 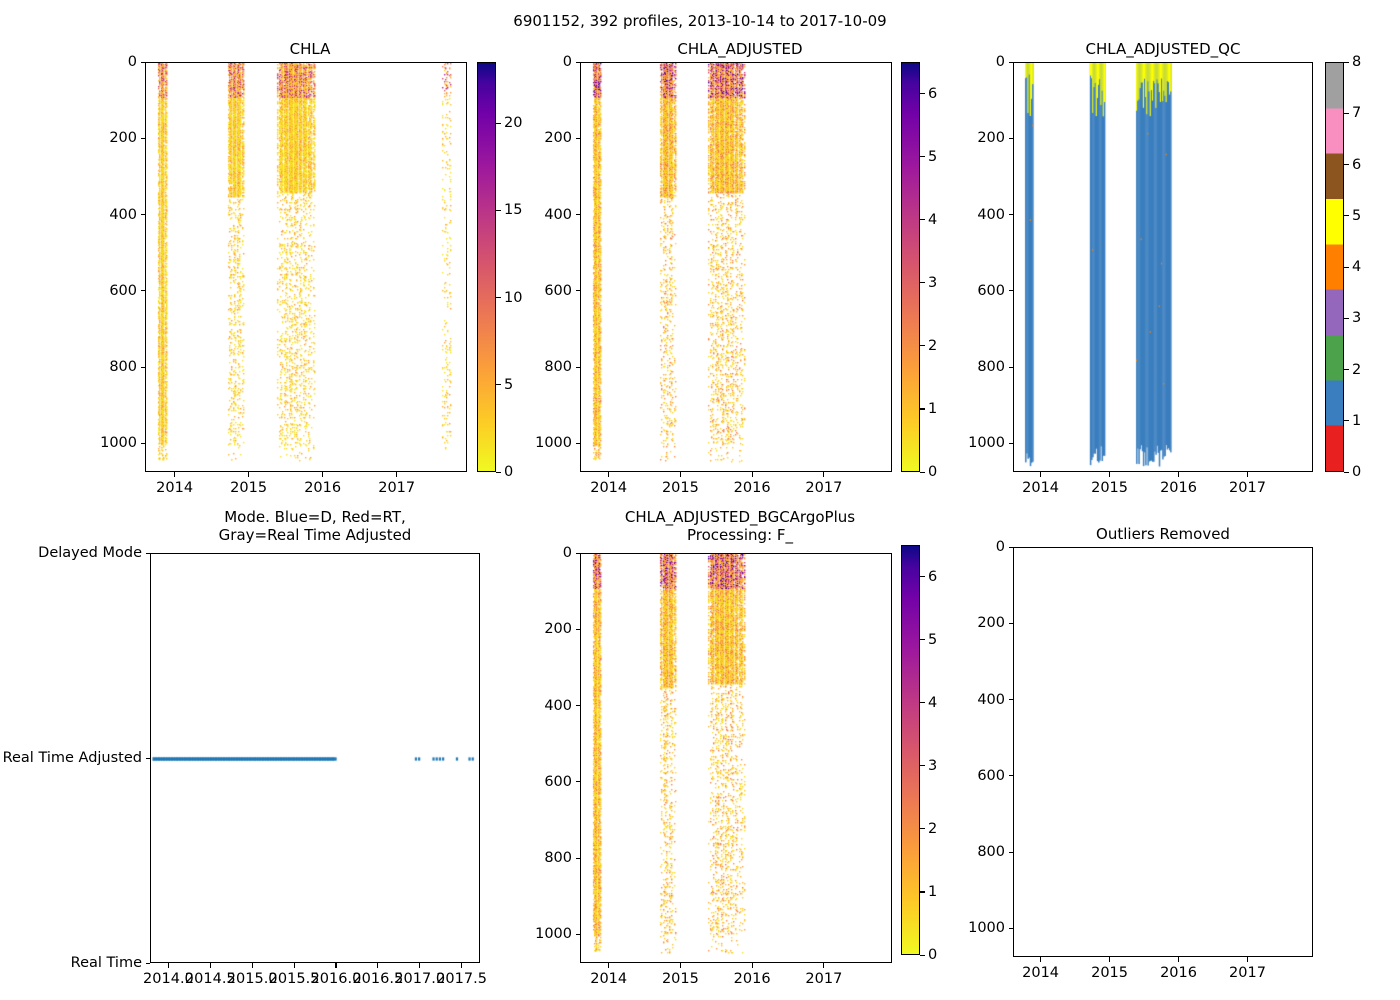 What do you see at coordinates (824, 979) in the screenshot?
I see `xtick-label: 2017` at bounding box center [824, 979].